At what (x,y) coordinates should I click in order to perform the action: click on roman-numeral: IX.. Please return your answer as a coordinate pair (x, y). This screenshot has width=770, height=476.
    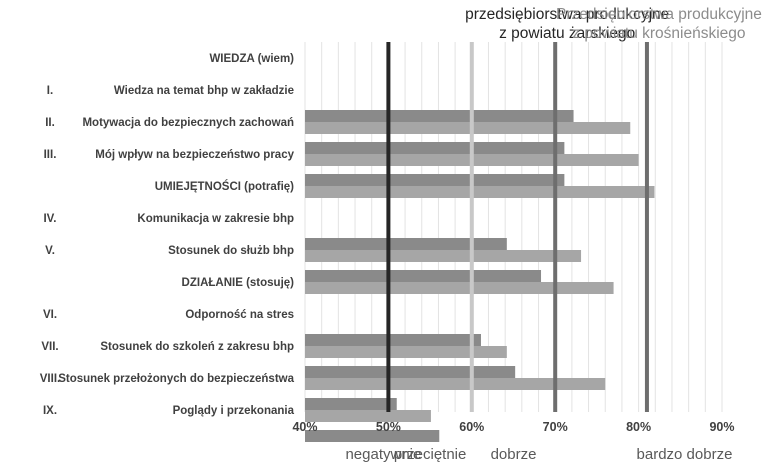
    Looking at the image, I should click on (50, 411).